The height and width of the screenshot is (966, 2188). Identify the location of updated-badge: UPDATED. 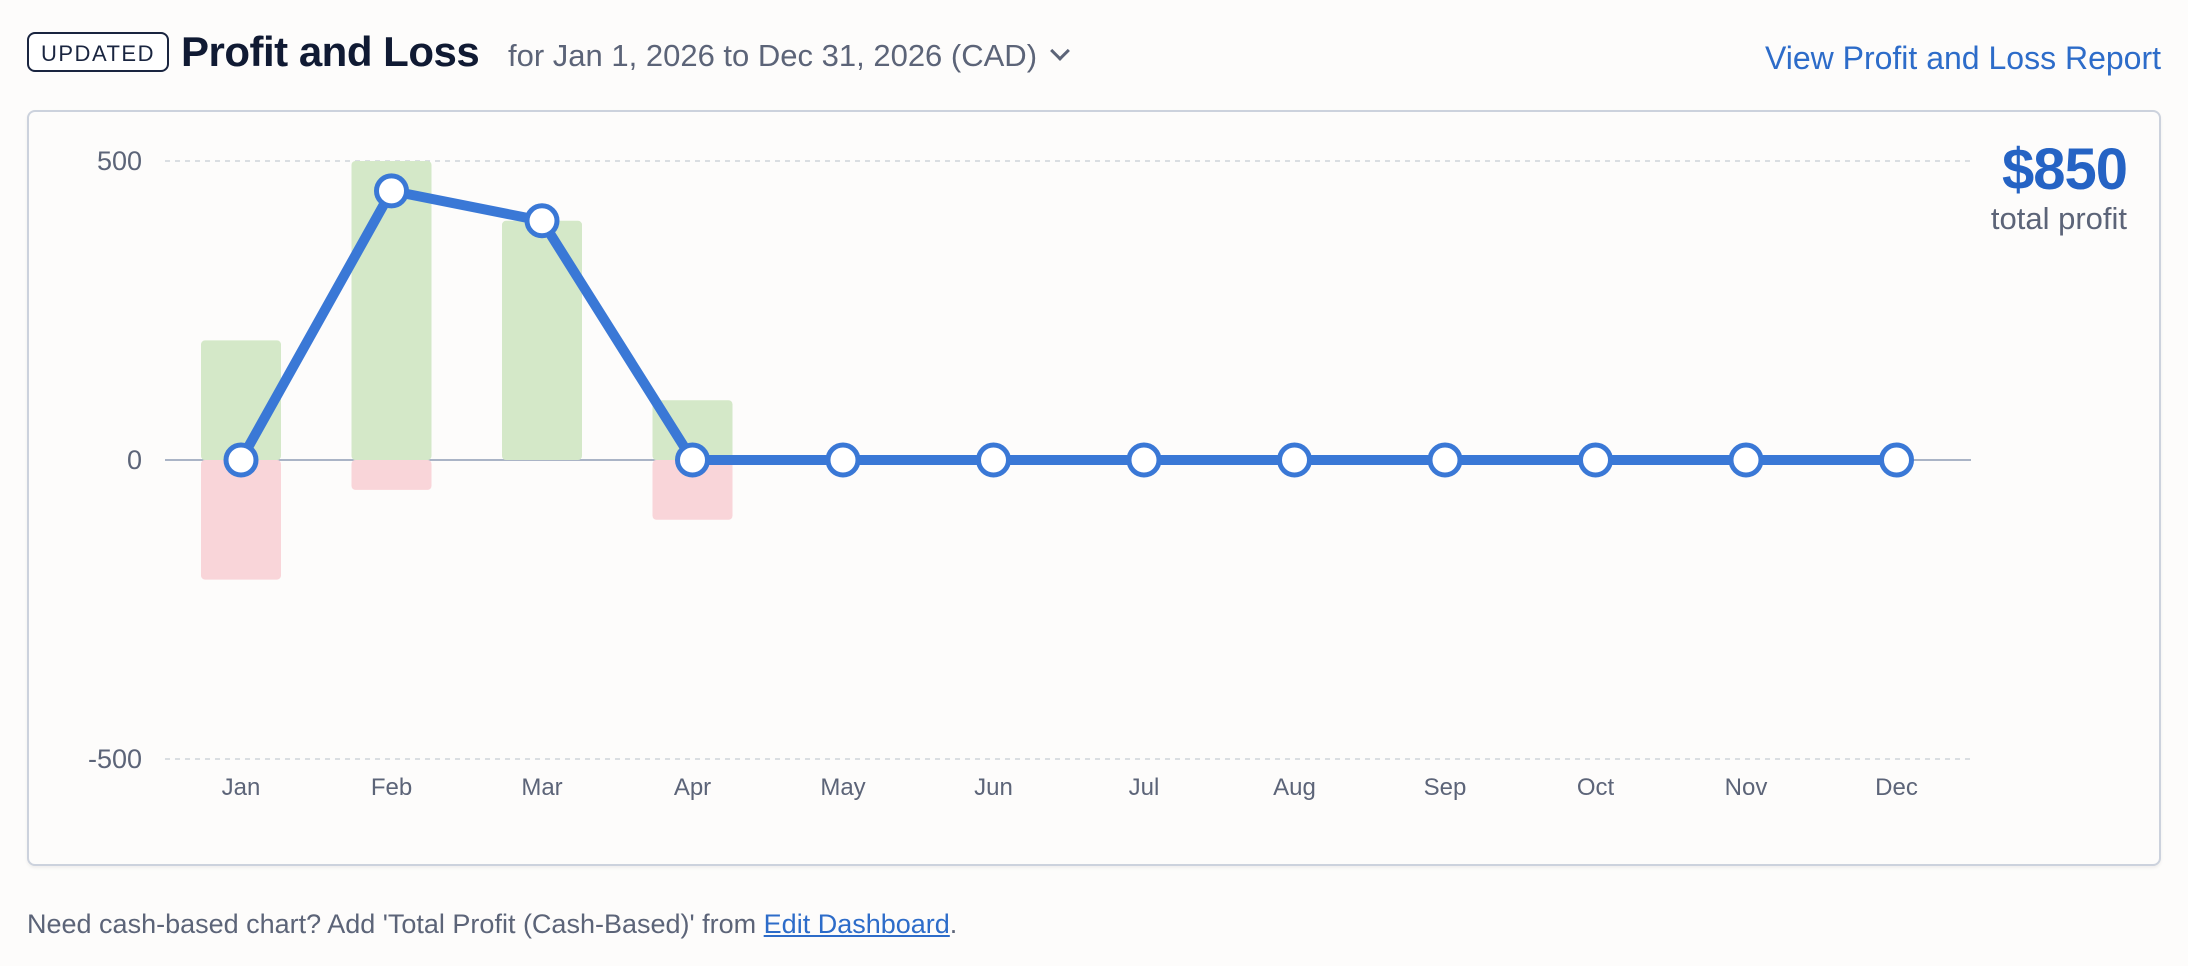
(98, 52).